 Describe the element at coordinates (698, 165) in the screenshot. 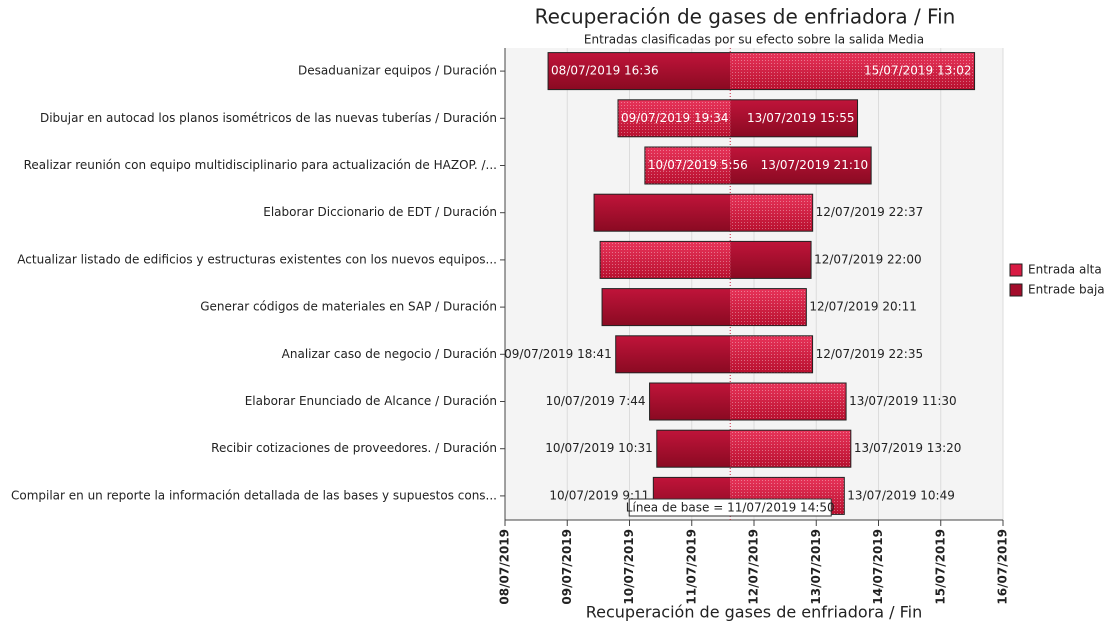

I see `data-label: 10/07/2019 5:56` at that location.